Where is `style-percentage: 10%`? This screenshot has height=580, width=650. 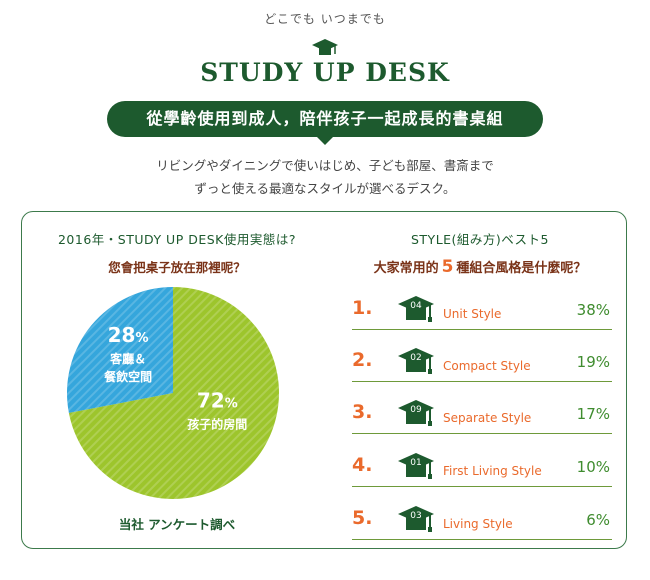 style-percentage: 10% is located at coordinates (593, 467).